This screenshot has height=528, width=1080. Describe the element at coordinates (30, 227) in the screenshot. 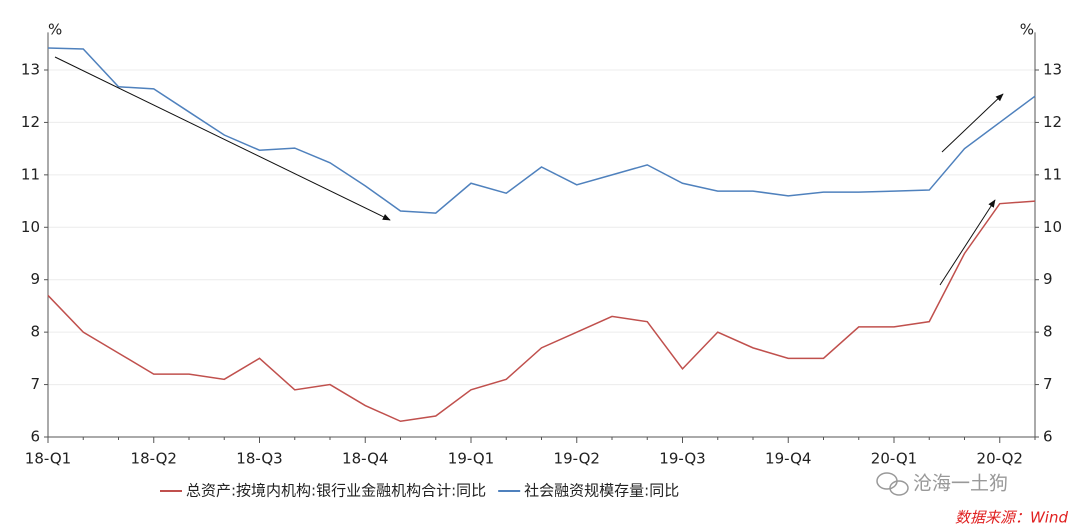

I see `y-tick-label: 10` at that location.